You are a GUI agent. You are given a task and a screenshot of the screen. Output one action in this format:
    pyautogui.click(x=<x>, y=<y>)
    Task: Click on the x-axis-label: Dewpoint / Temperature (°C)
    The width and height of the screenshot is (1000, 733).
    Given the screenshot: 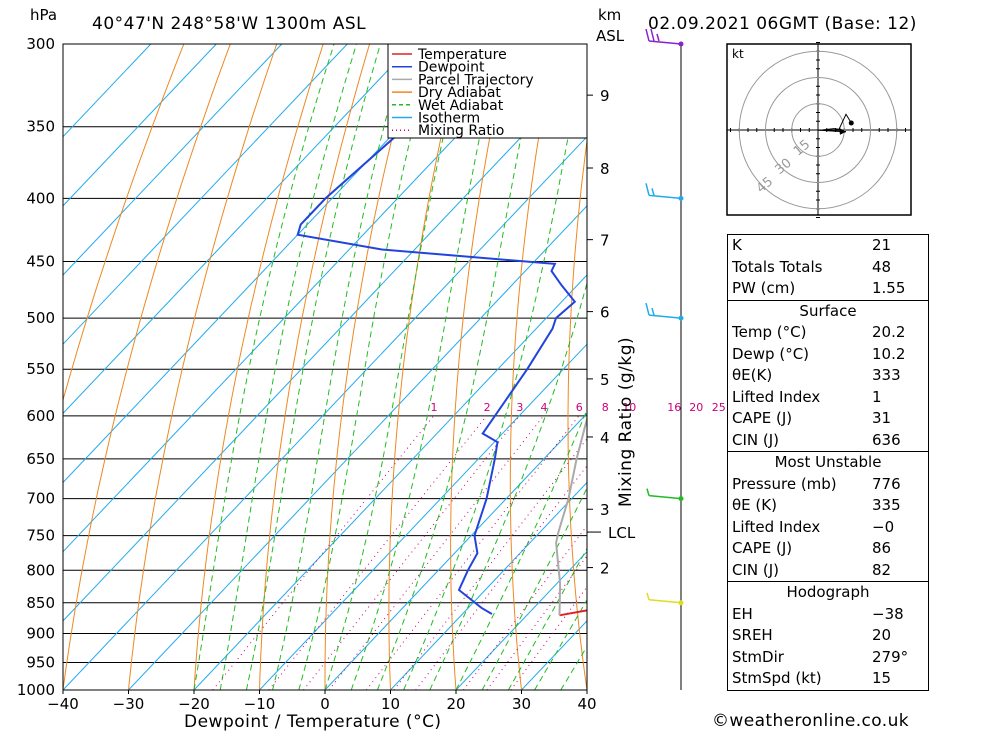 What is the action you would take?
    pyautogui.click(x=313, y=722)
    